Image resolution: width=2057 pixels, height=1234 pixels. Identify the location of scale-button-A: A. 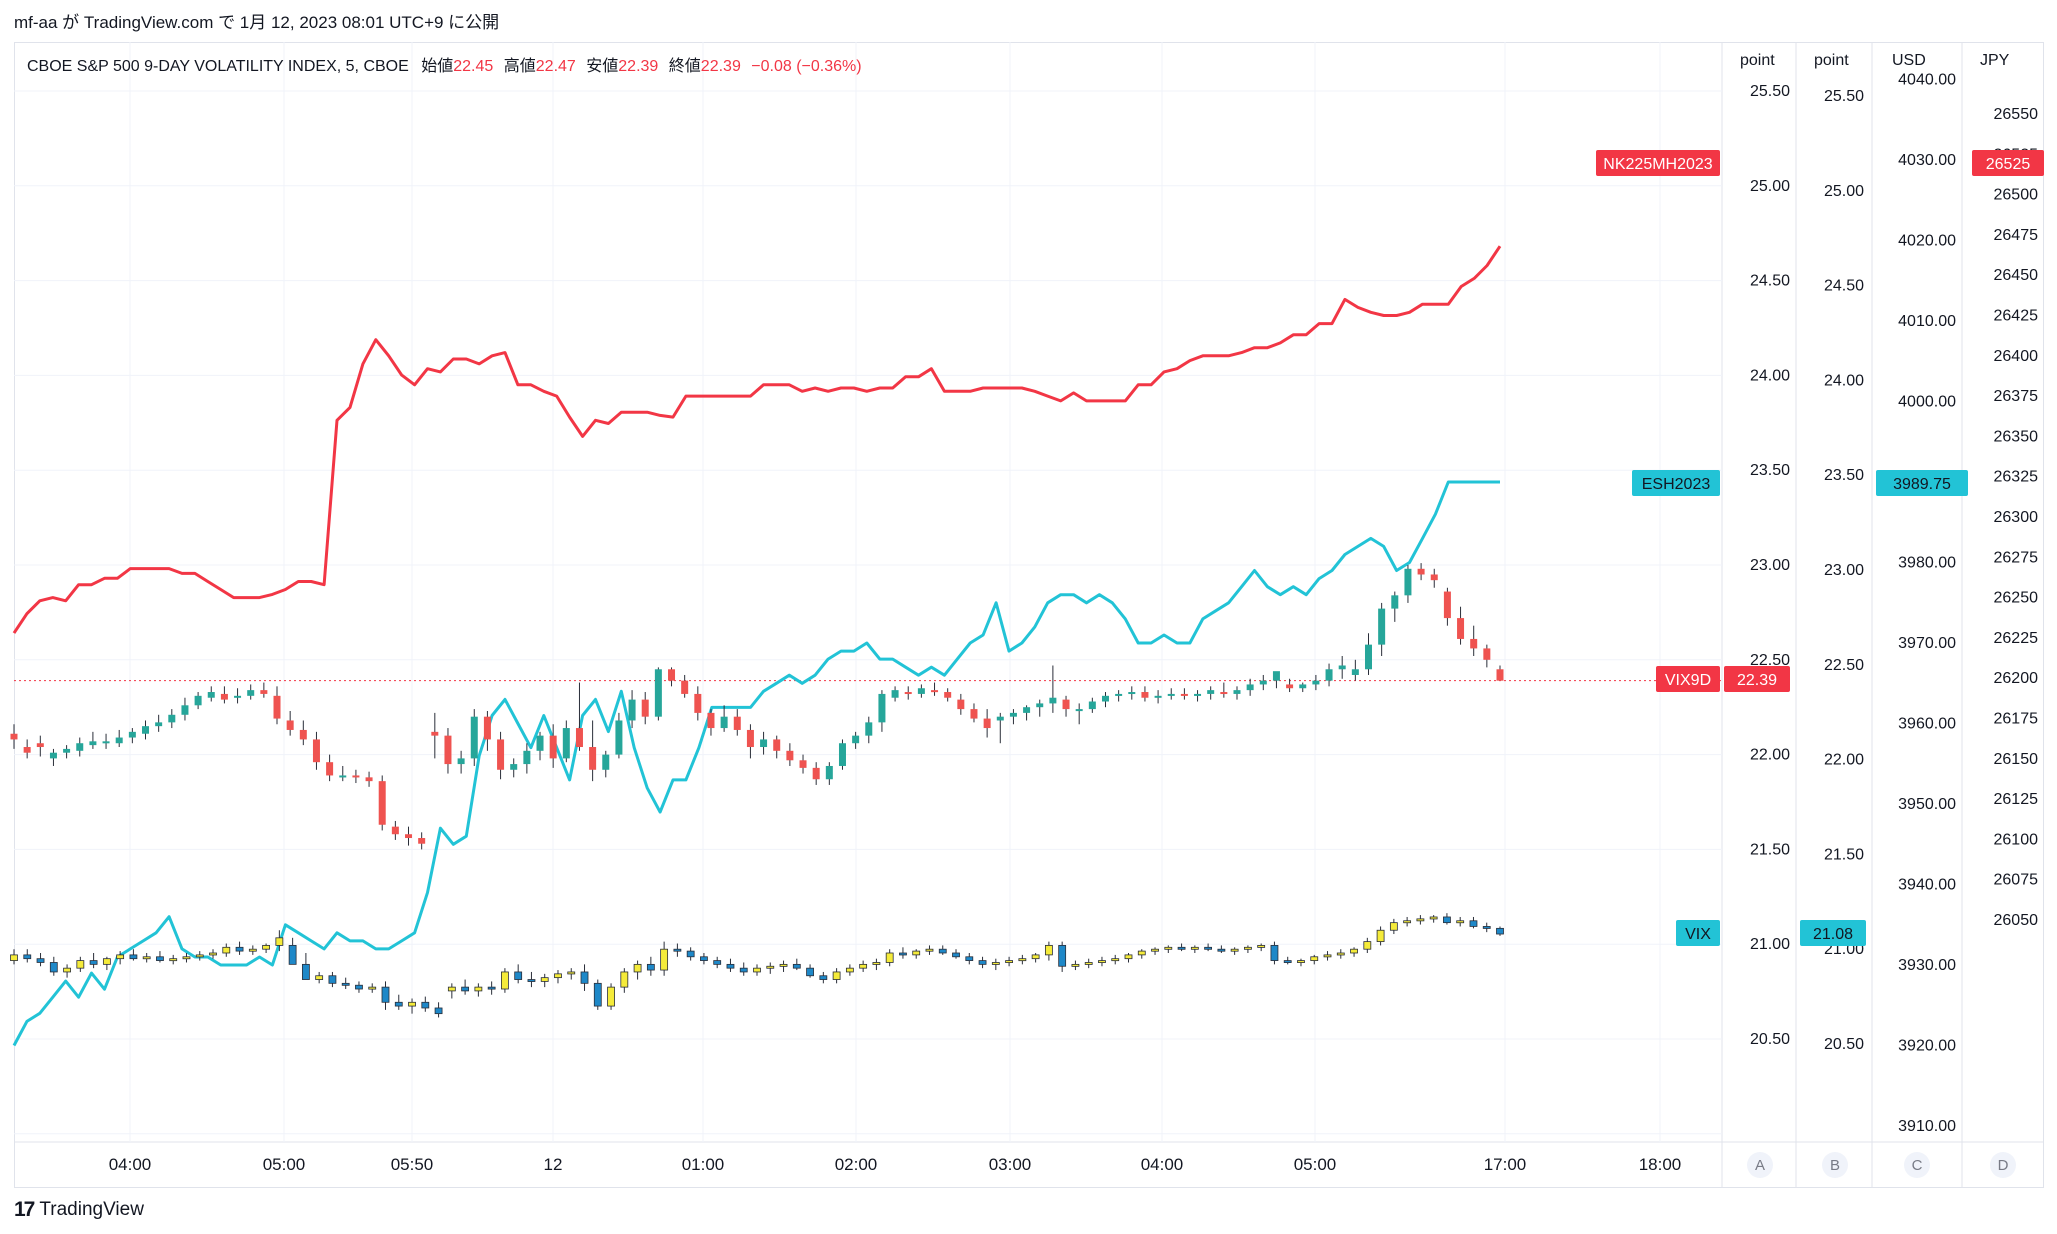
(1760, 1165).